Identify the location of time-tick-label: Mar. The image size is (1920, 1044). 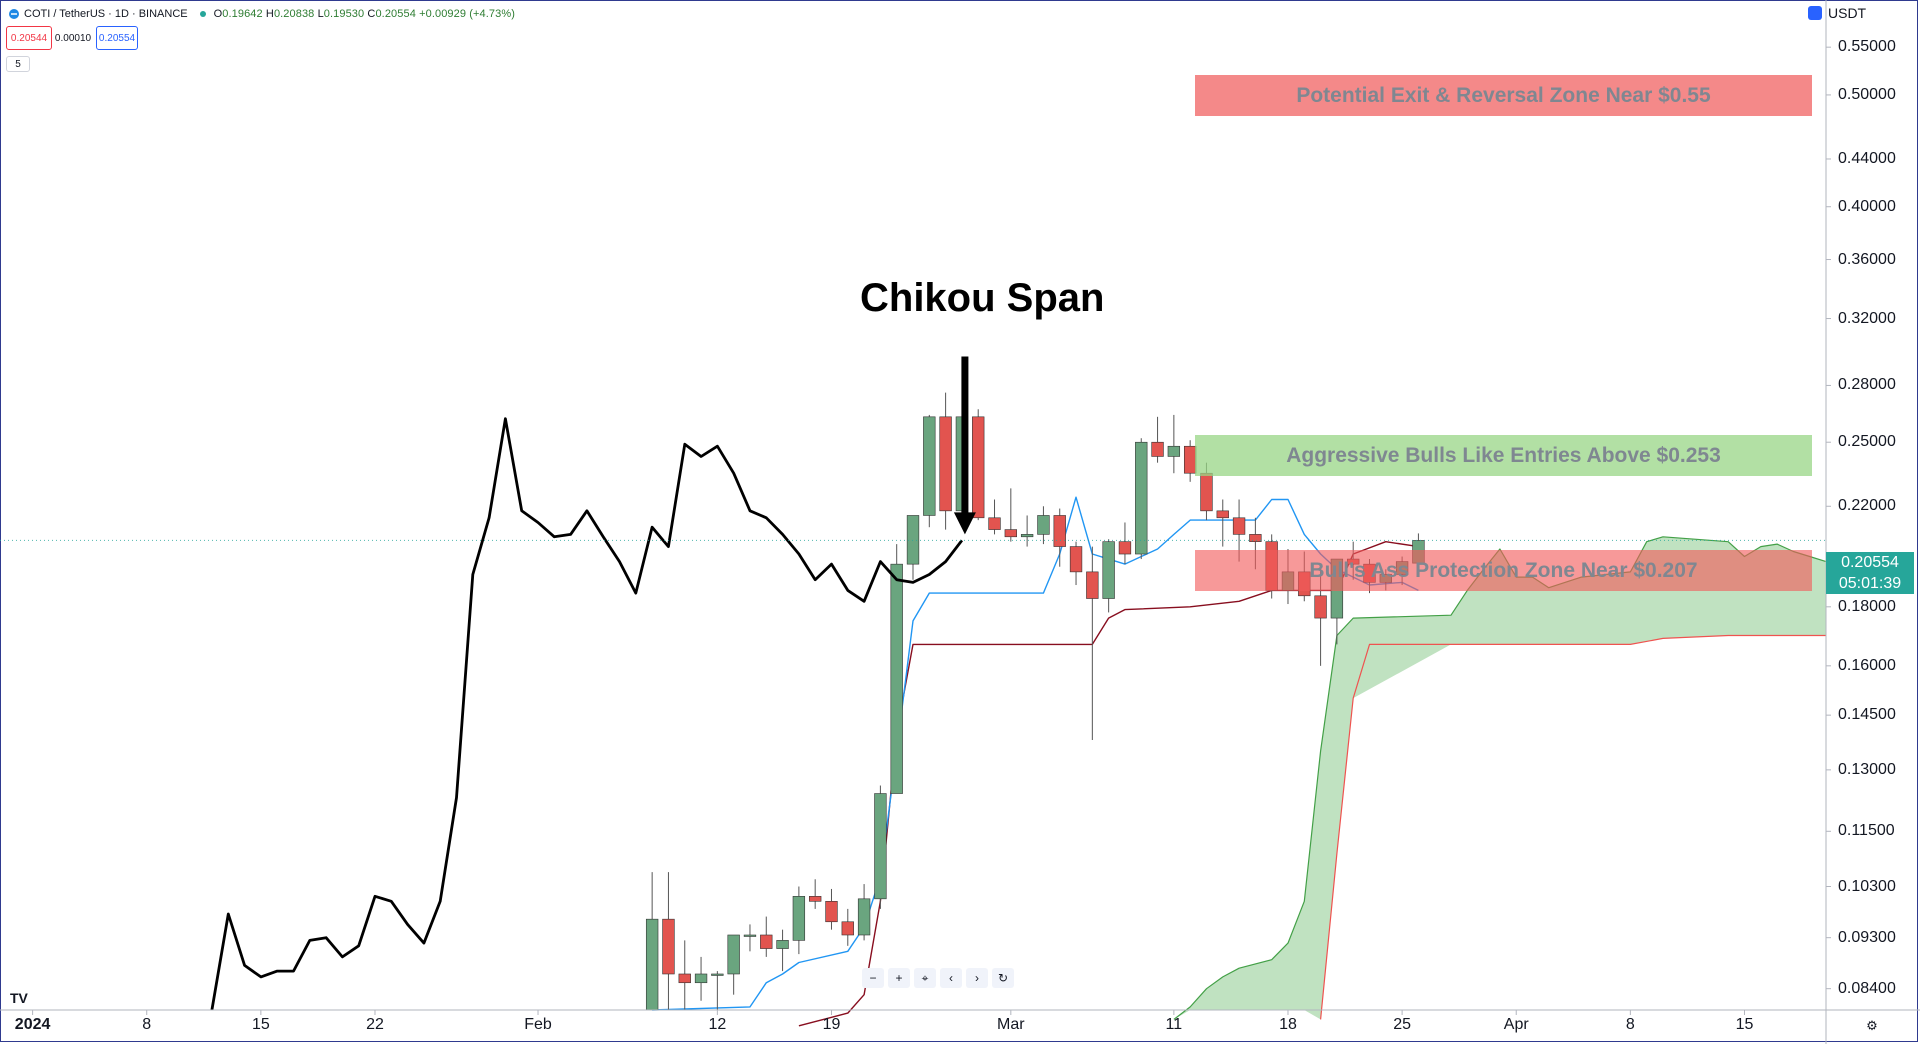
(1011, 1024).